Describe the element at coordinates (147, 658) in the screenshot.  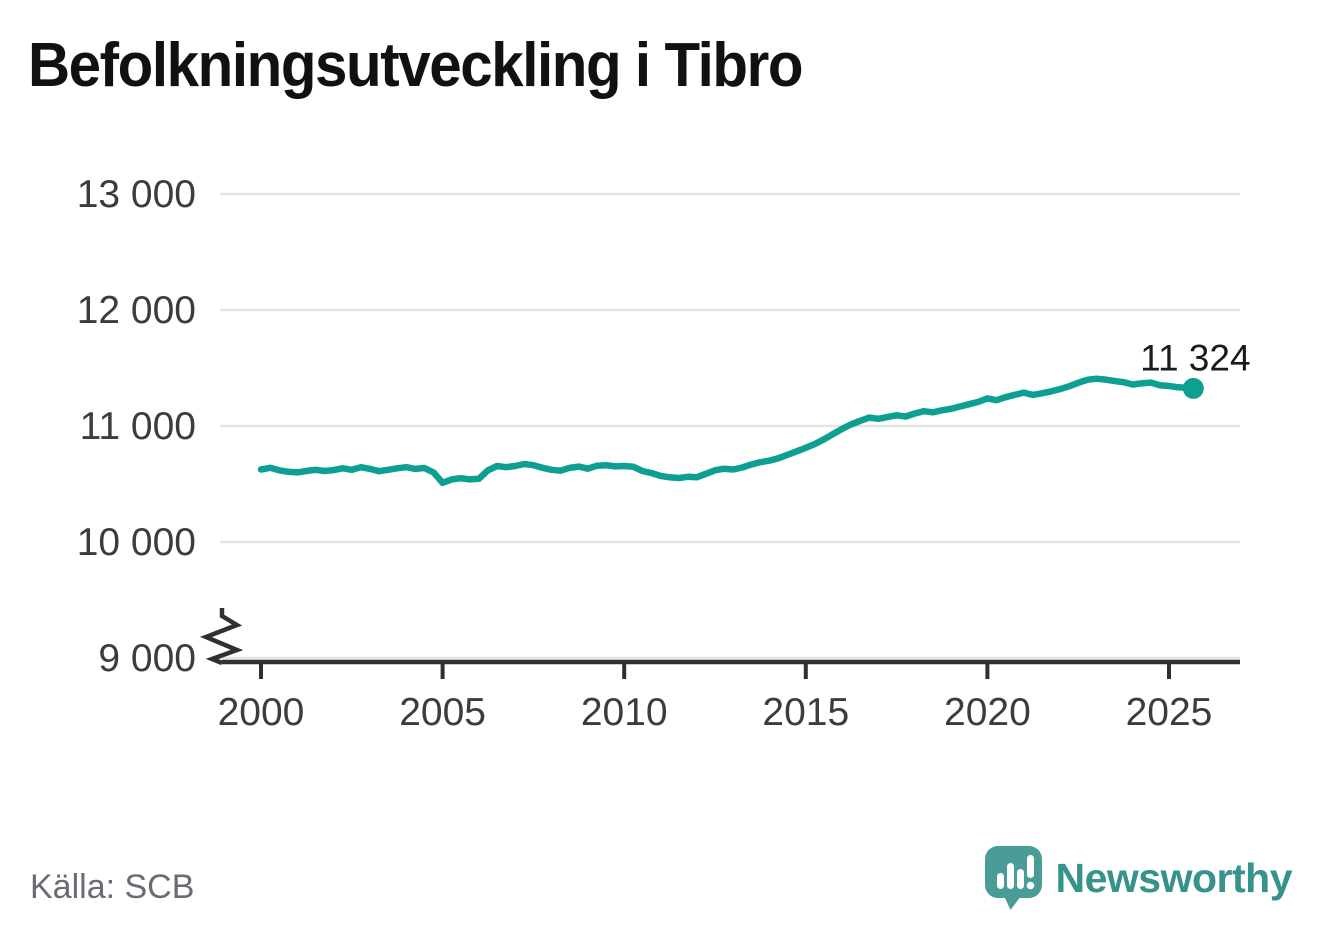
I see `y-tick-label: 9 000` at that location.